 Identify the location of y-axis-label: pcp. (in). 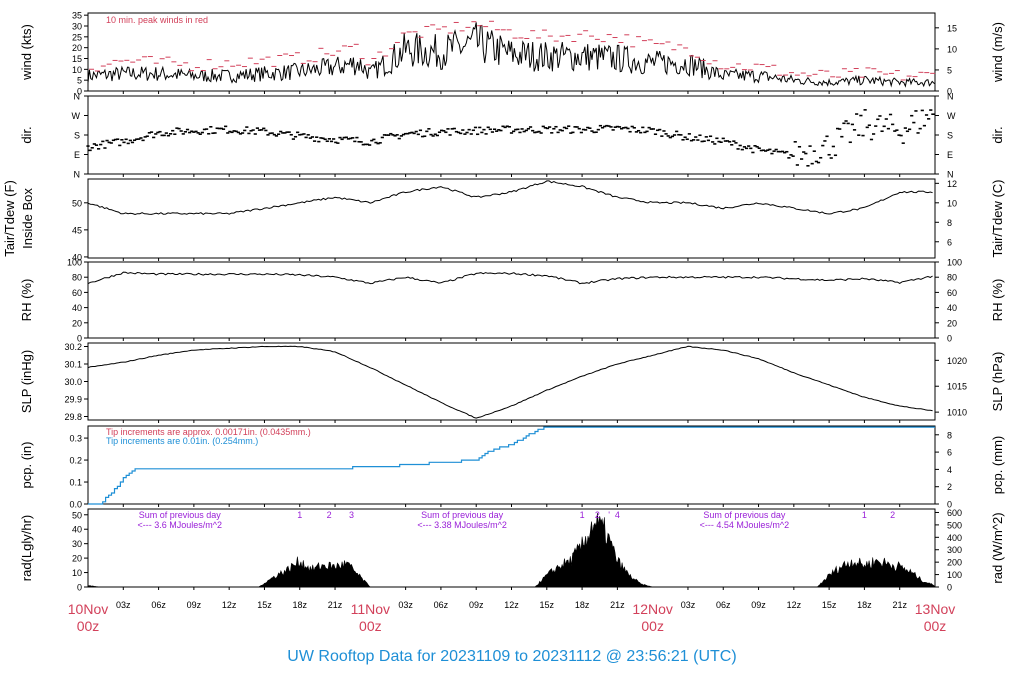
(26, 465).